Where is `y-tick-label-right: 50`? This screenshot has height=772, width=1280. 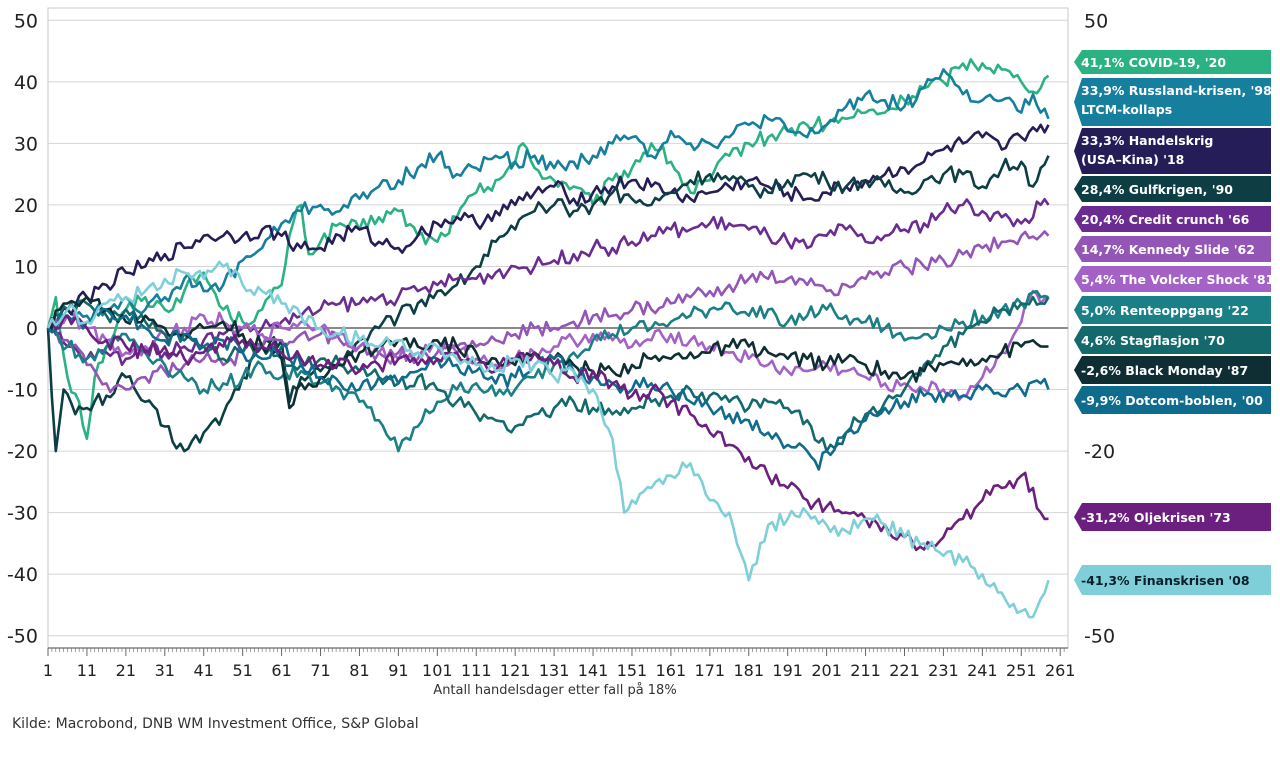 y-tick-label-right: 50 is located at coordinates (1096, 21).